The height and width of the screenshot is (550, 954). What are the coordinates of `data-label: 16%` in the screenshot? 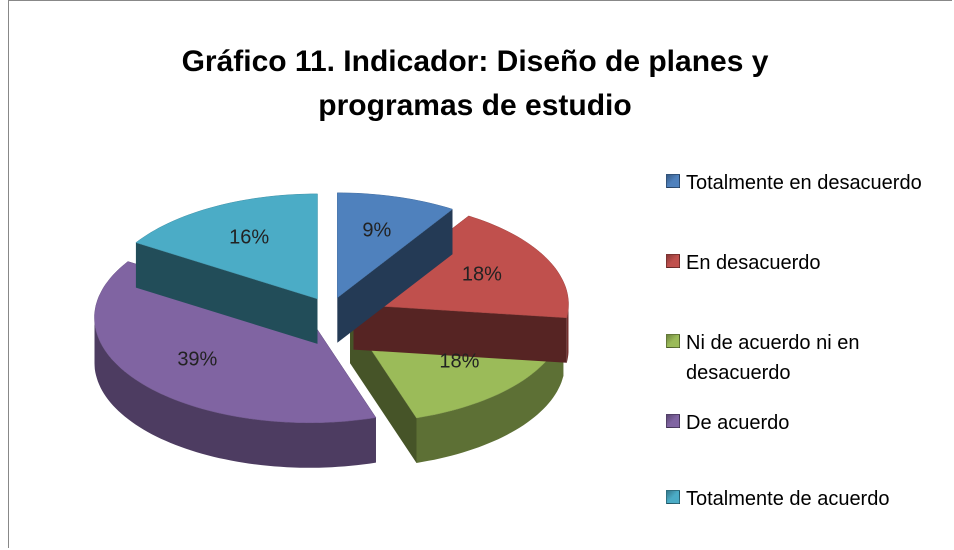 It's located at (249, 237).